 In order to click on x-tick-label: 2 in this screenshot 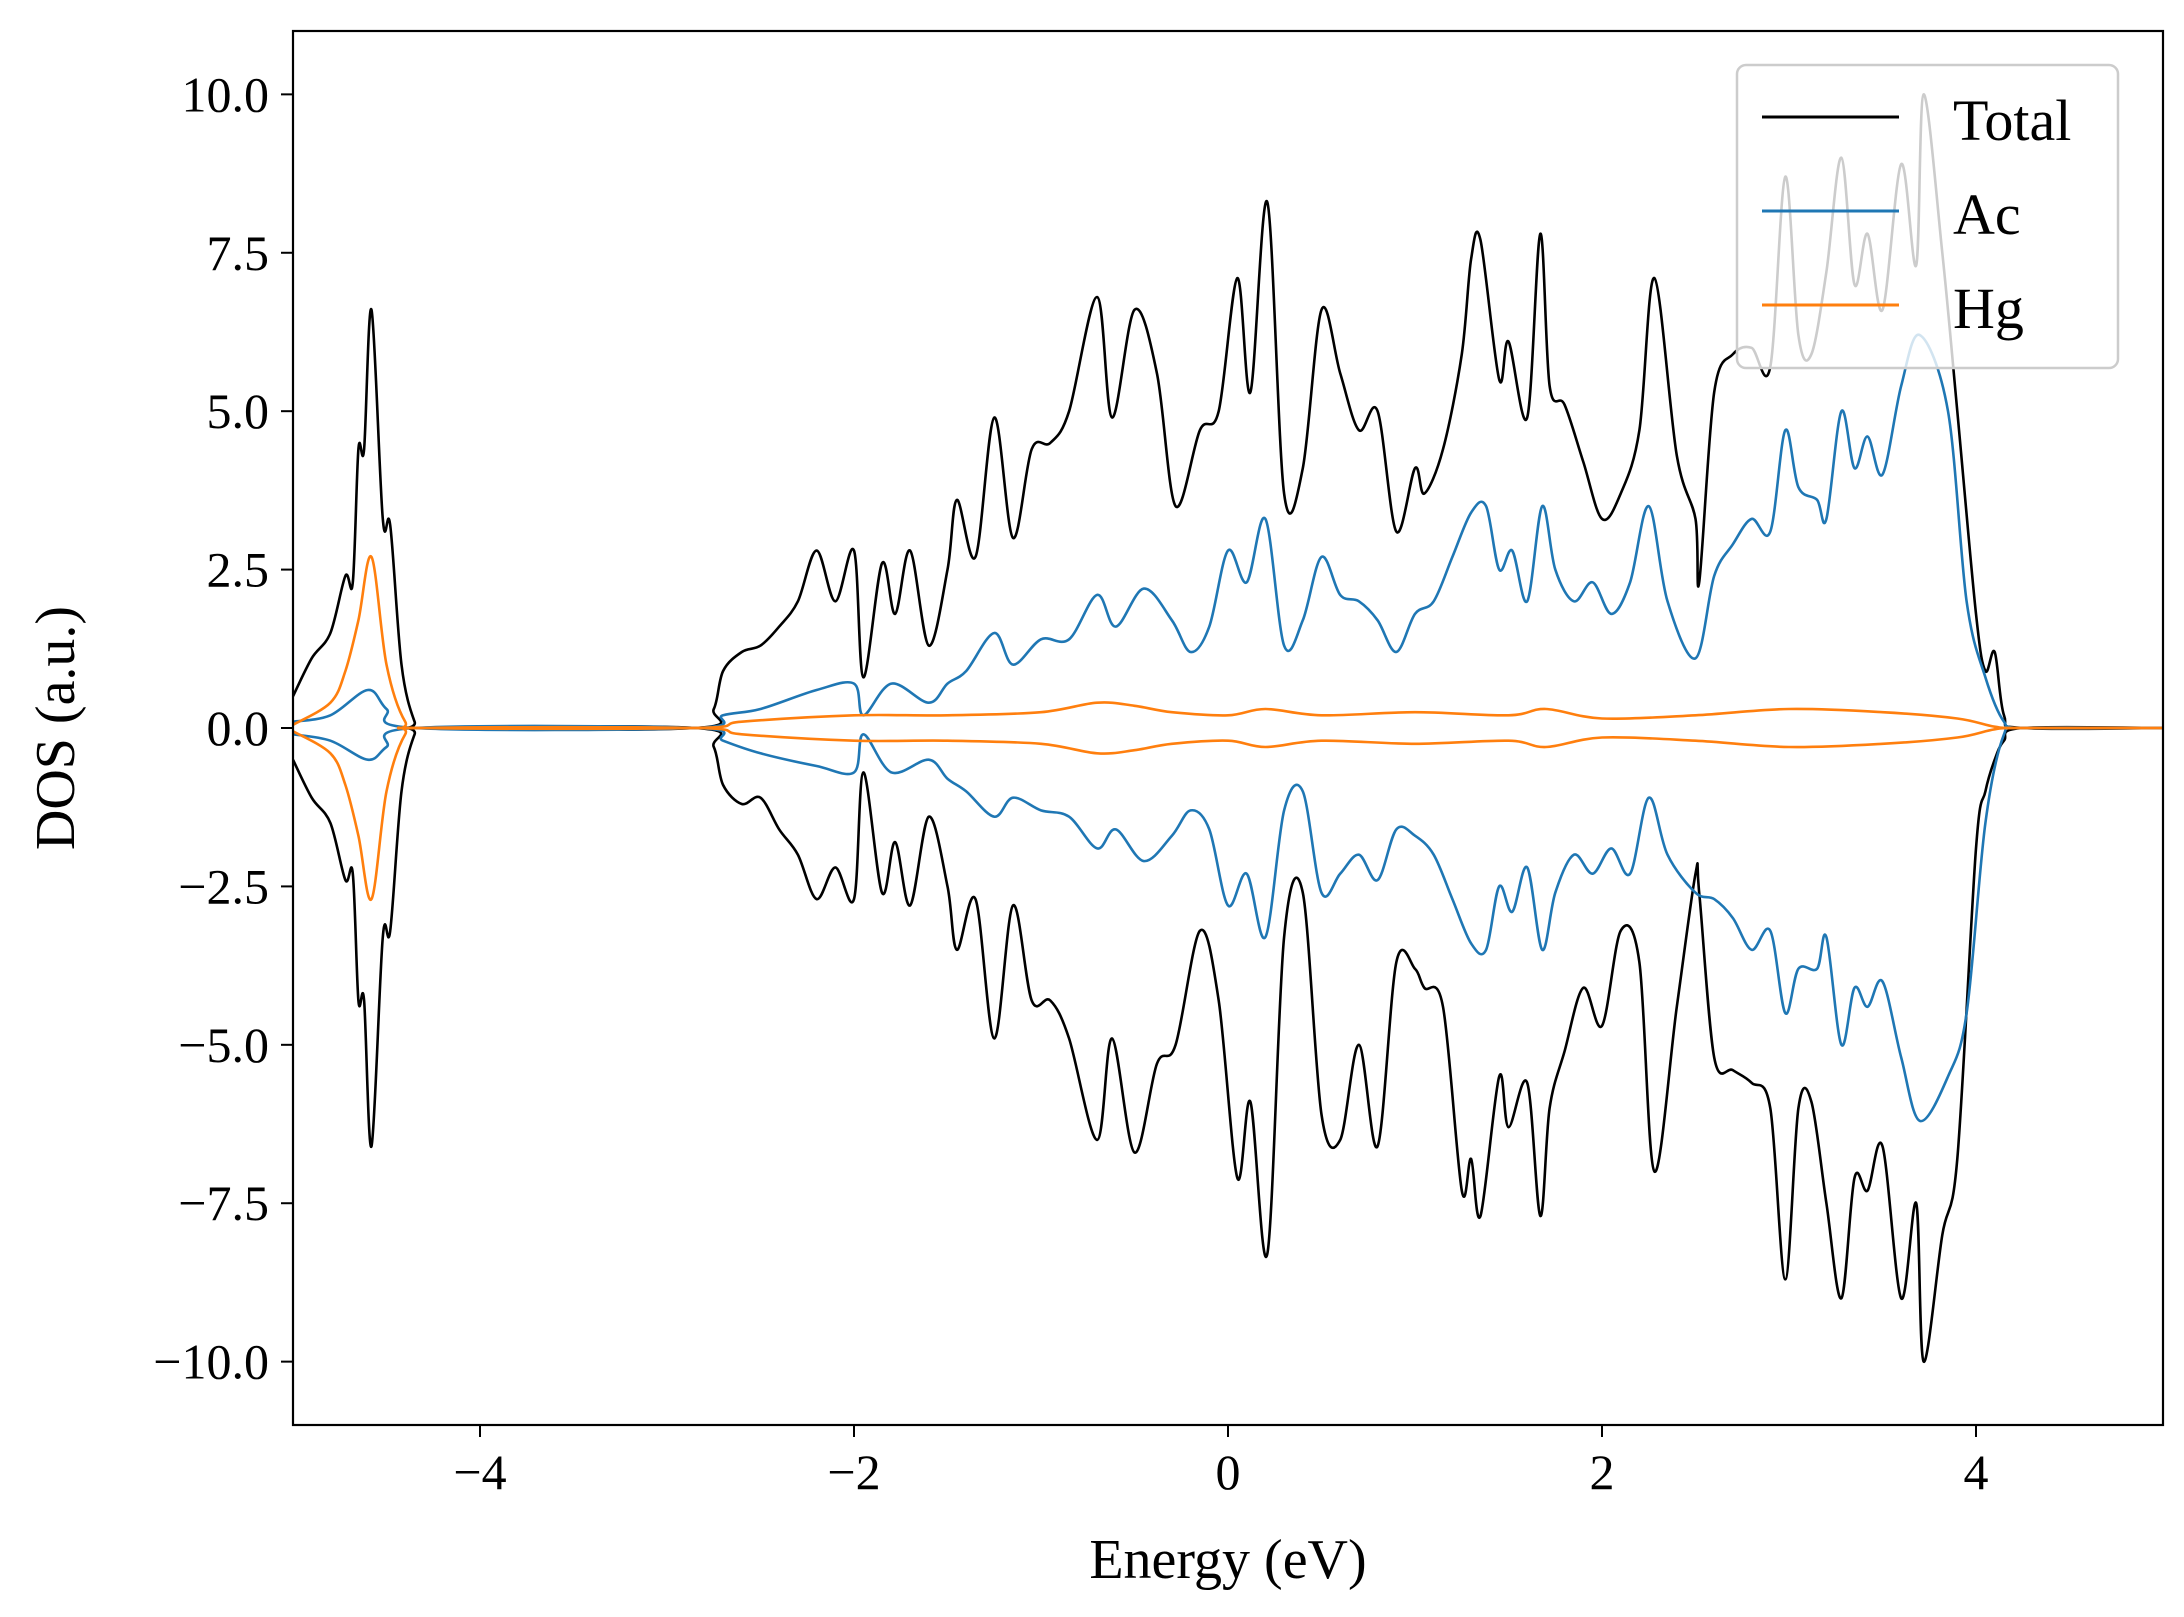, I will do `click(1602, 1472)`.